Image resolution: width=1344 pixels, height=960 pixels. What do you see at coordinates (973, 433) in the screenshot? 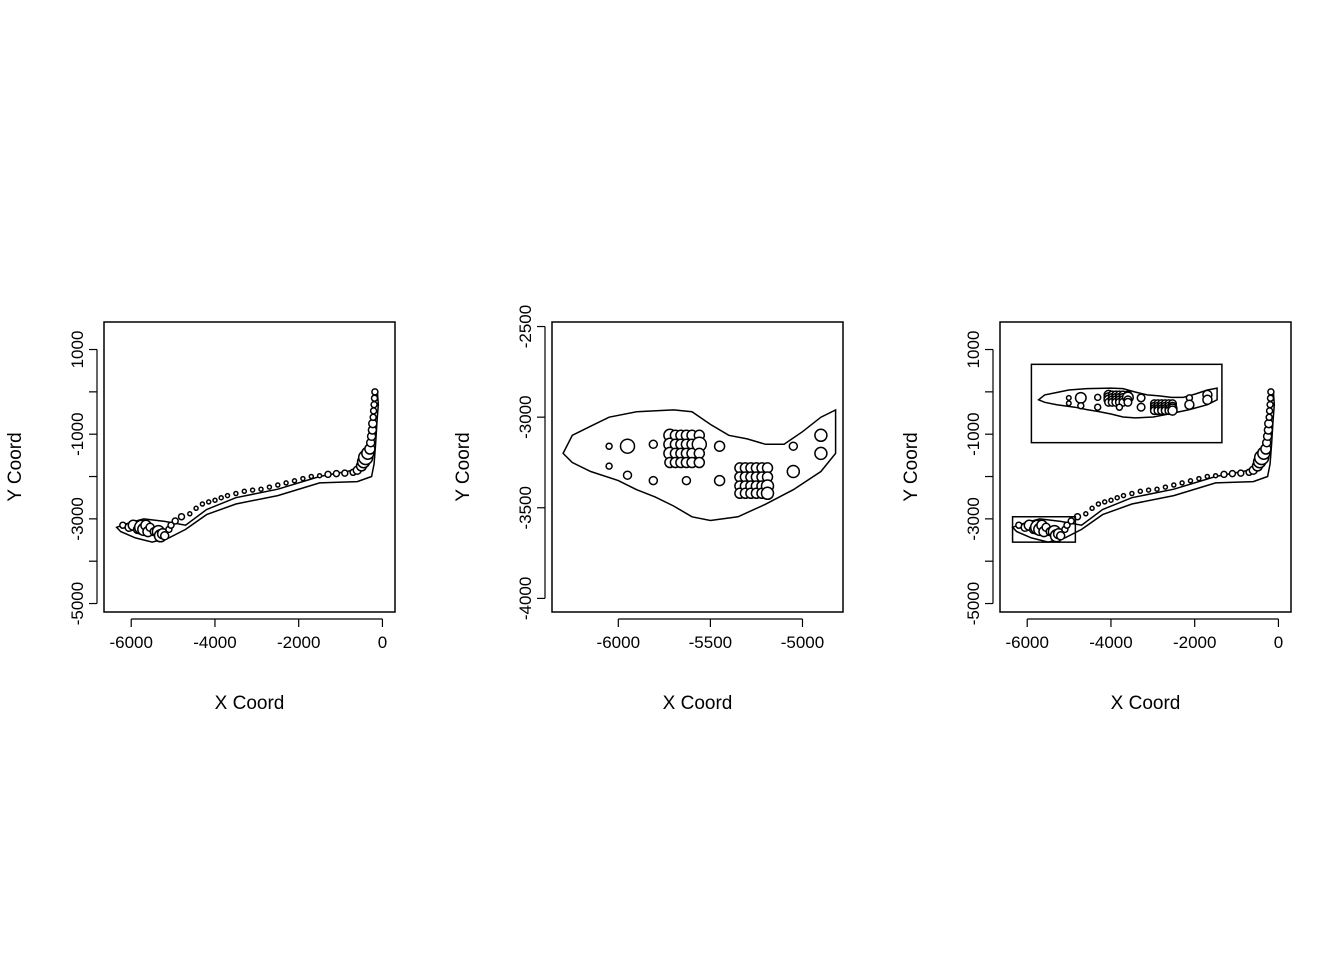
I see `y-tick-label: -1000` at bounding box center [973, 433].